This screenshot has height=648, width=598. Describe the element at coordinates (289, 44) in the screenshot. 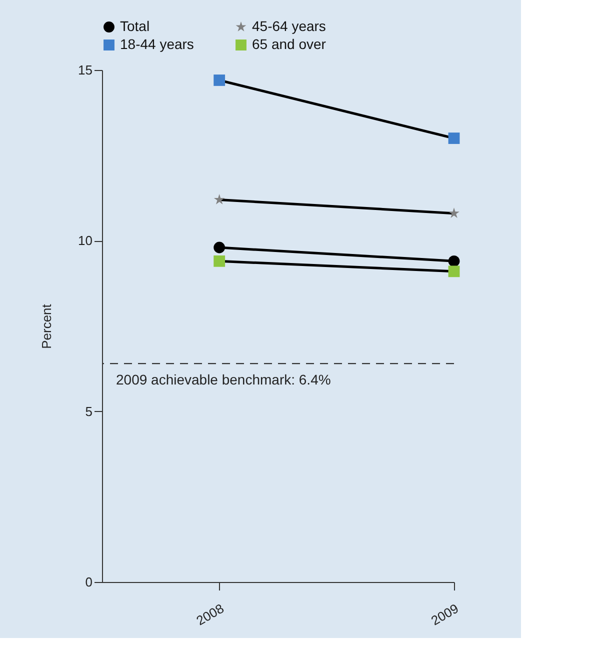

I see `legend-label: 65 and over` at that location.